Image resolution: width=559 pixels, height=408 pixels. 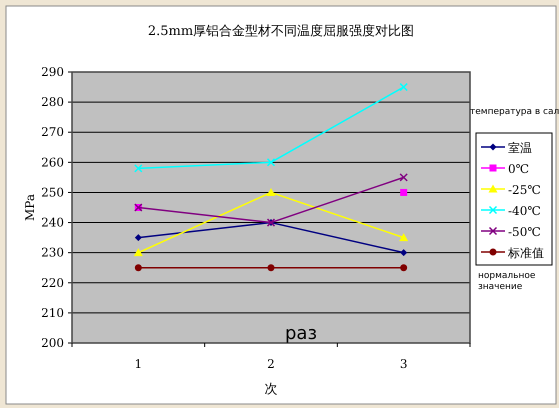 What do you see at coordinates (52, 192) in the screenshot?
I see `y-tick-label: 250` at bounding box center [52, 192].